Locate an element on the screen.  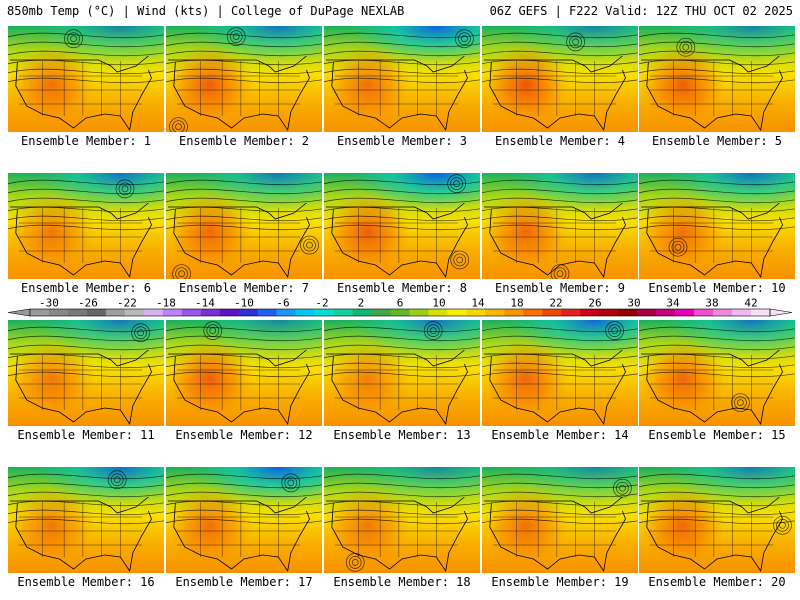
colorbar-tick-label: 38 is located at coordinates (711, 303).